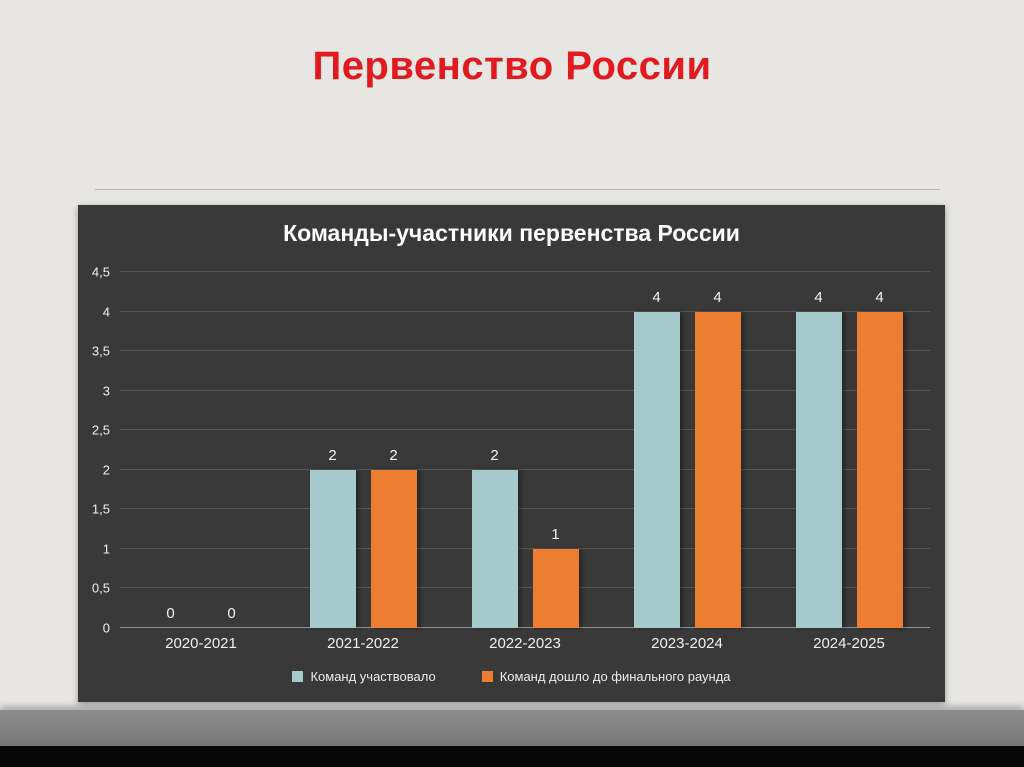 This screenshot has width=1024, height=767. Describe the element at coordinates (363, 643) in the screenshot. I see `x-tick-label: 2021-2022` at that location.